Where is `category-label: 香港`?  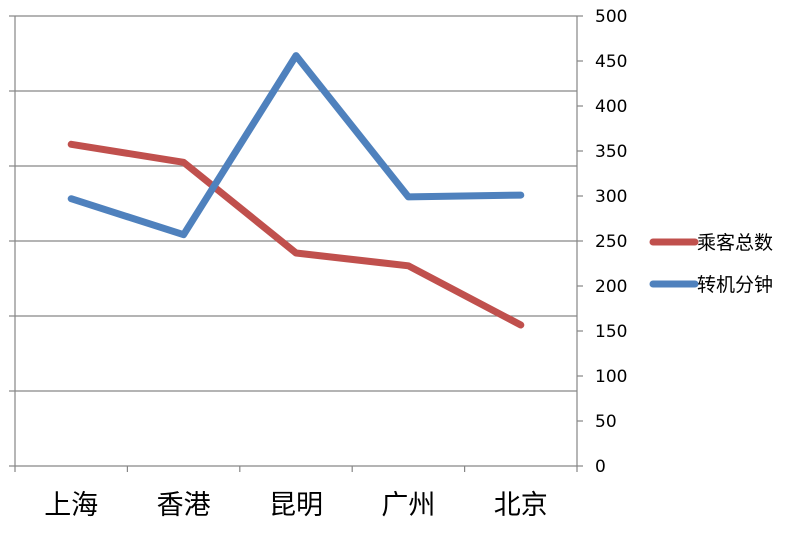
category-label: 香港 is located at coordinates (184, 505).